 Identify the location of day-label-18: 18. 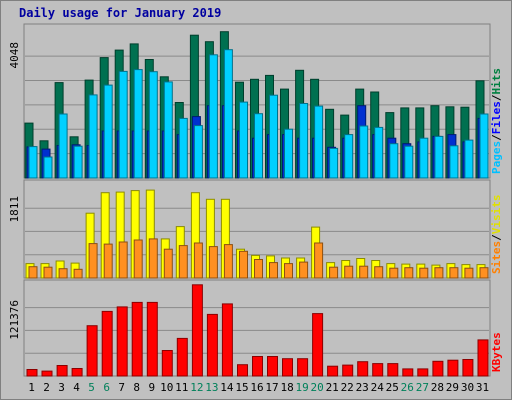
(286, 387).